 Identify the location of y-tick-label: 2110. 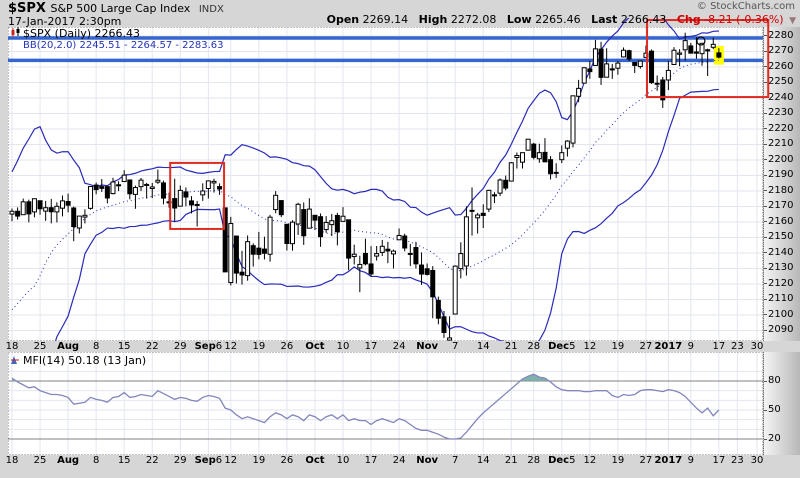
(781, 299).